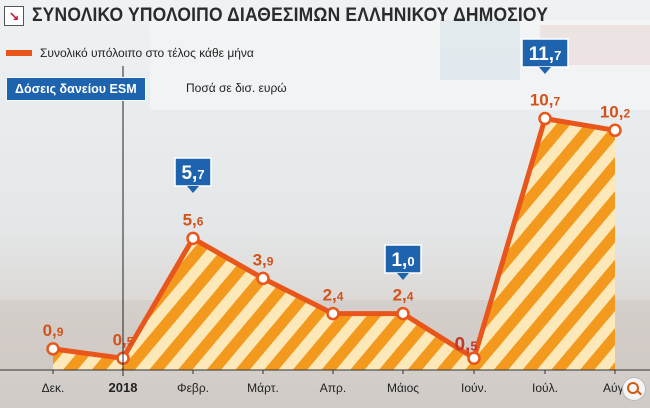 This screenshot has width=650, height=408. I want to click on data-label: 0,9, so click(53, 330).